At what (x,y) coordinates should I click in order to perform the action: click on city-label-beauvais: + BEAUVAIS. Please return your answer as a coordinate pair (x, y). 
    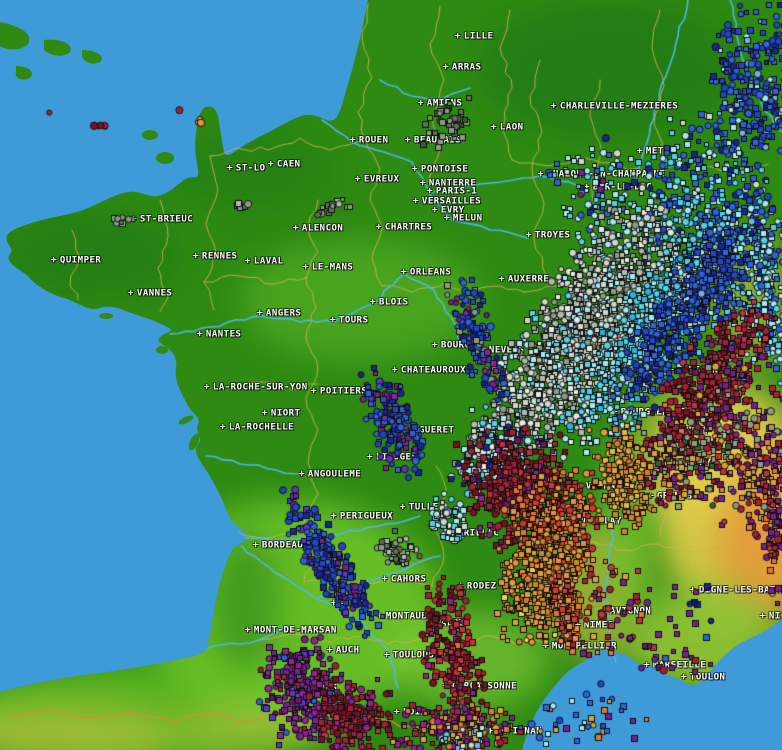
    Looking at the image, I should click on (433, 141).